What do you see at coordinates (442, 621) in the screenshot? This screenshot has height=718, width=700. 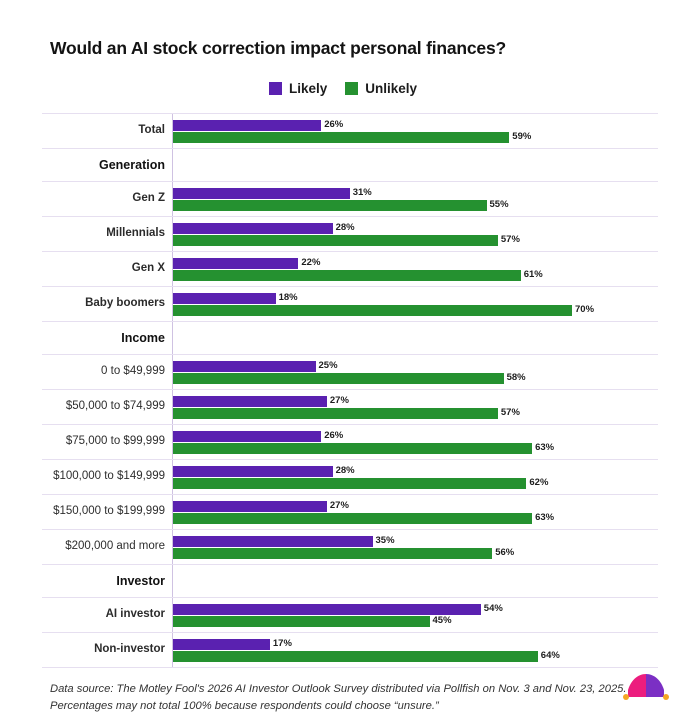 I see `bar-value-label: 45%` at bounding box center [442, 621].